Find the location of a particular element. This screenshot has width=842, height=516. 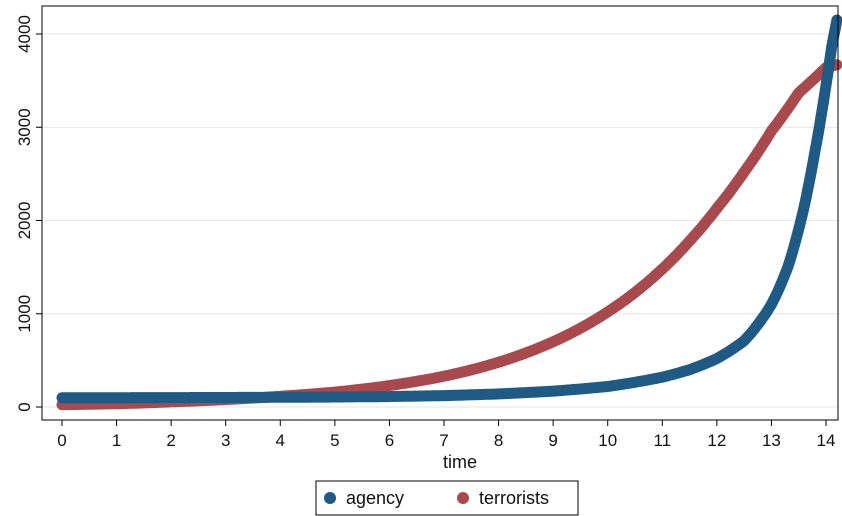

x-tick-label: 7 is located at coordinates (443, 440).